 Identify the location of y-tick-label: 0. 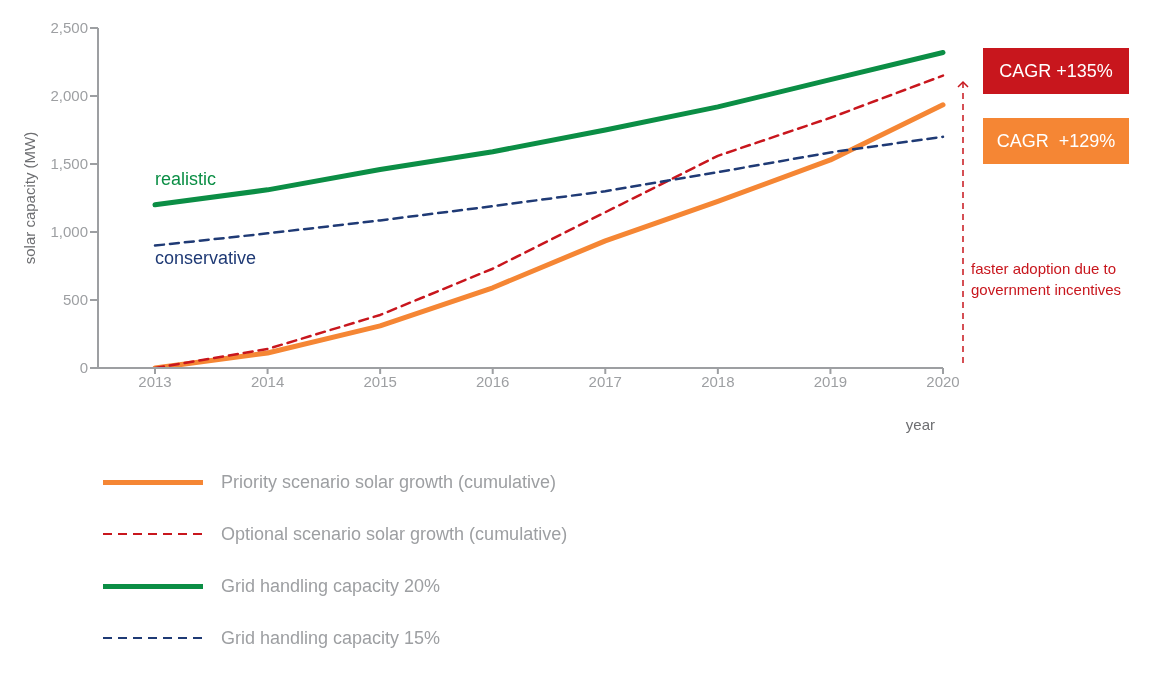
(83, 368).